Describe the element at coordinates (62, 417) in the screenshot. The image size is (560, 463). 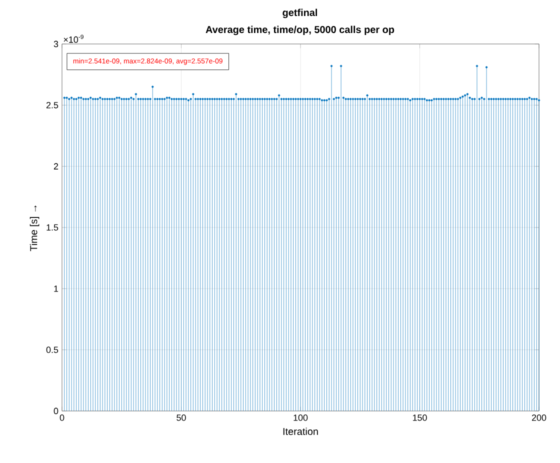
I see `x-tick-label: 0` at that location.